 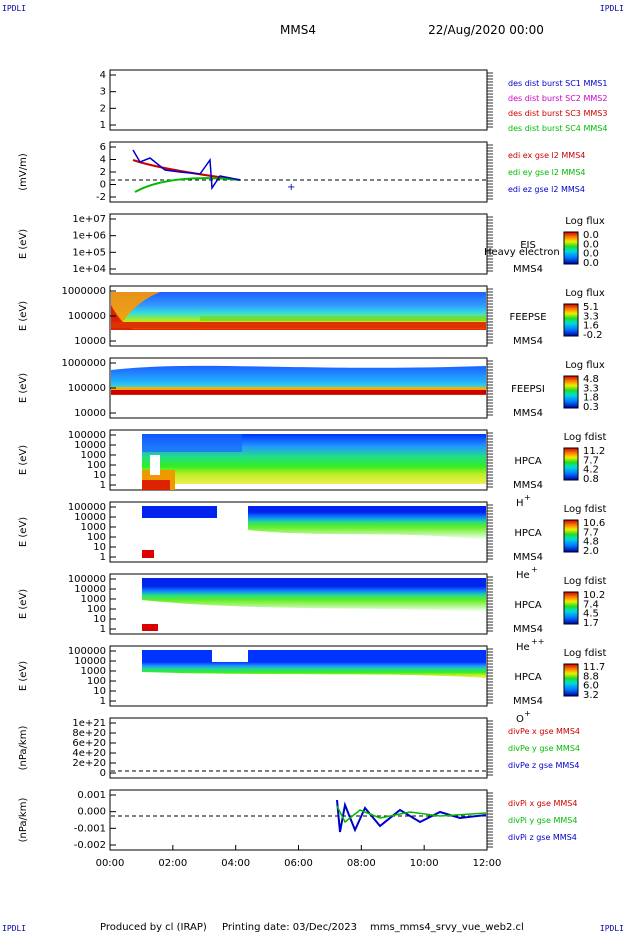 I want to click on ytick-label-edi: 4, so click(x=103, y=160).